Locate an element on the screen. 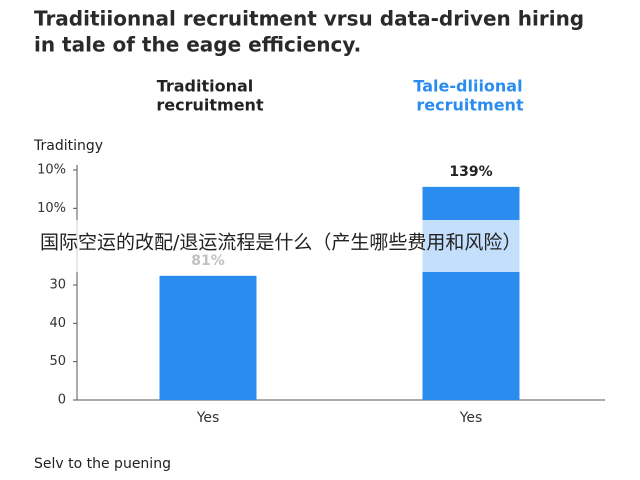 The width and height of the screenshot is (640, 480). overlay-caption: 国际空运的改配/退运流程是什么（产生哪些费用和风险） is located at coordinates (280, 243).